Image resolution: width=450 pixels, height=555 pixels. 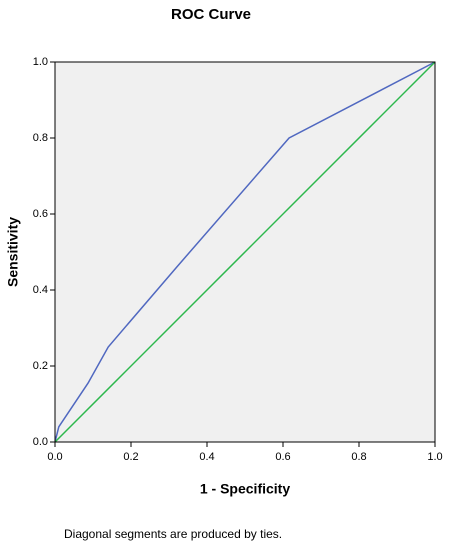 I want to click on x-tick-label: 0.0, so click(x=54, y=457).